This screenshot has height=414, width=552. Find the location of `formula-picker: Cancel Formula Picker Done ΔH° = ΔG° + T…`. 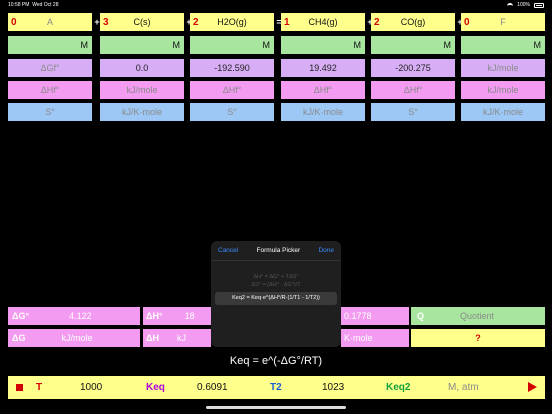

formula-picker: Cancel Formula Picker Done ΔH° = ΔG° + T… is located at coordinates (276, 294).